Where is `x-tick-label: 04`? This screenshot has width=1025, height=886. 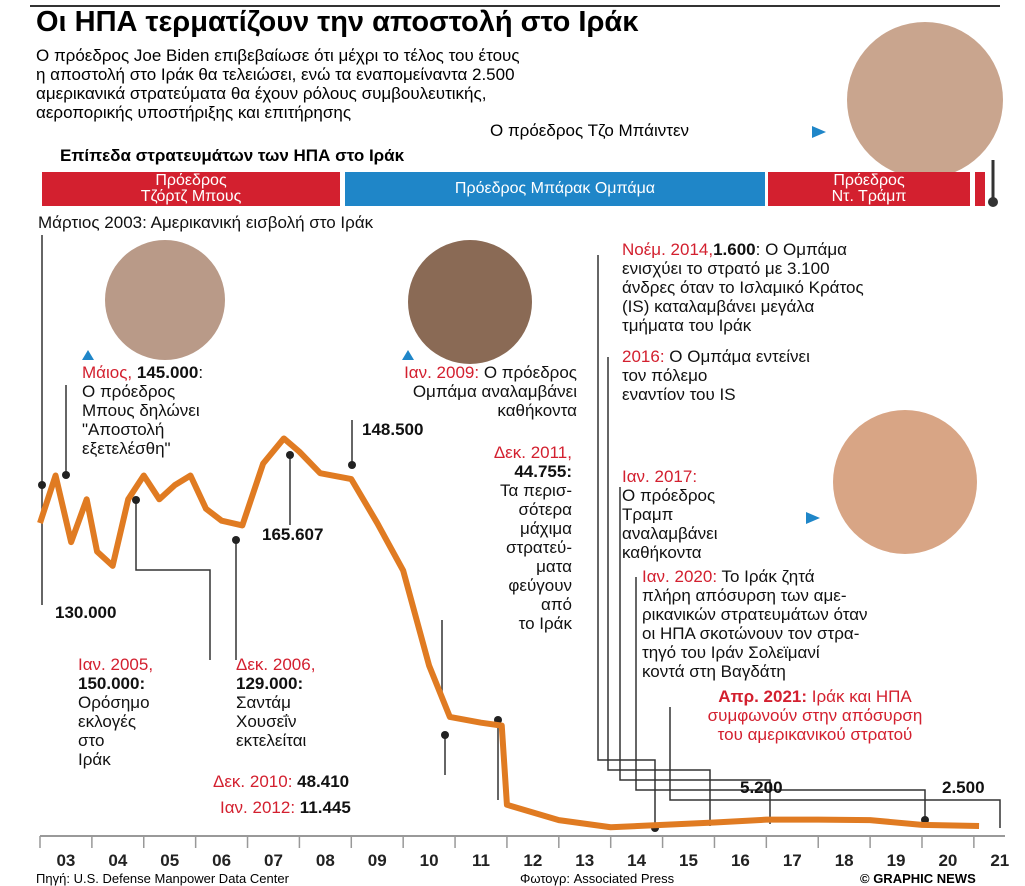
x-tick-label: 04 is located at coordinates (117, 860).